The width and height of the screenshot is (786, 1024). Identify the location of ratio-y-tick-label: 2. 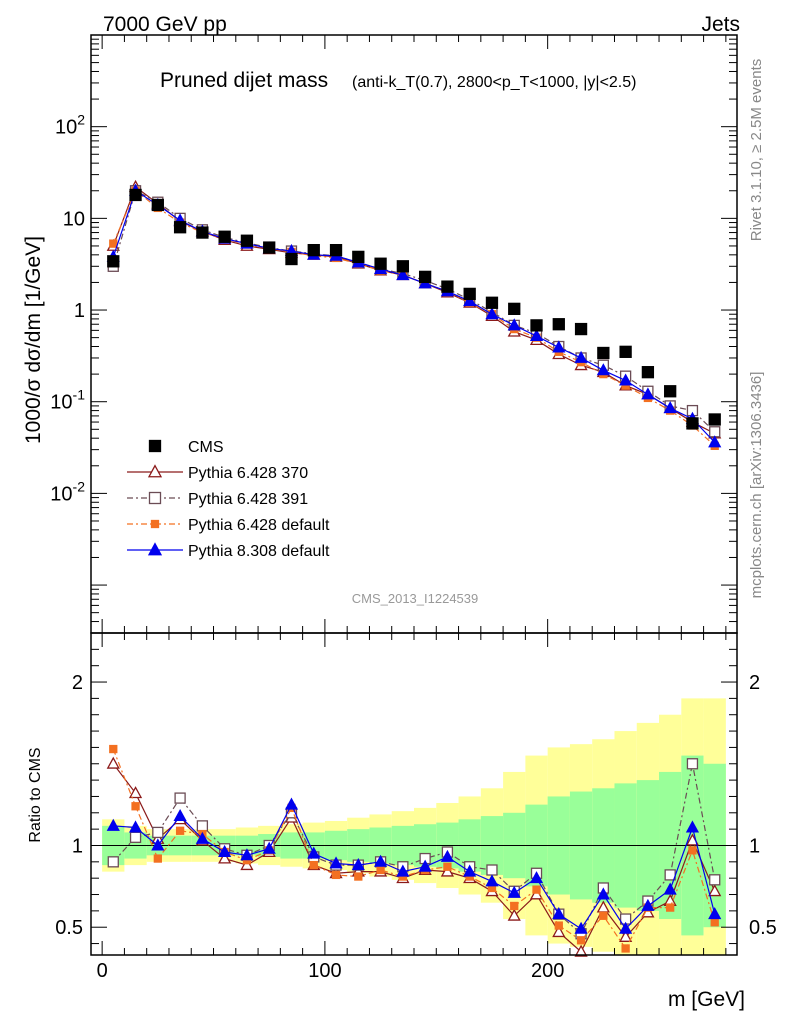
(77, 683).